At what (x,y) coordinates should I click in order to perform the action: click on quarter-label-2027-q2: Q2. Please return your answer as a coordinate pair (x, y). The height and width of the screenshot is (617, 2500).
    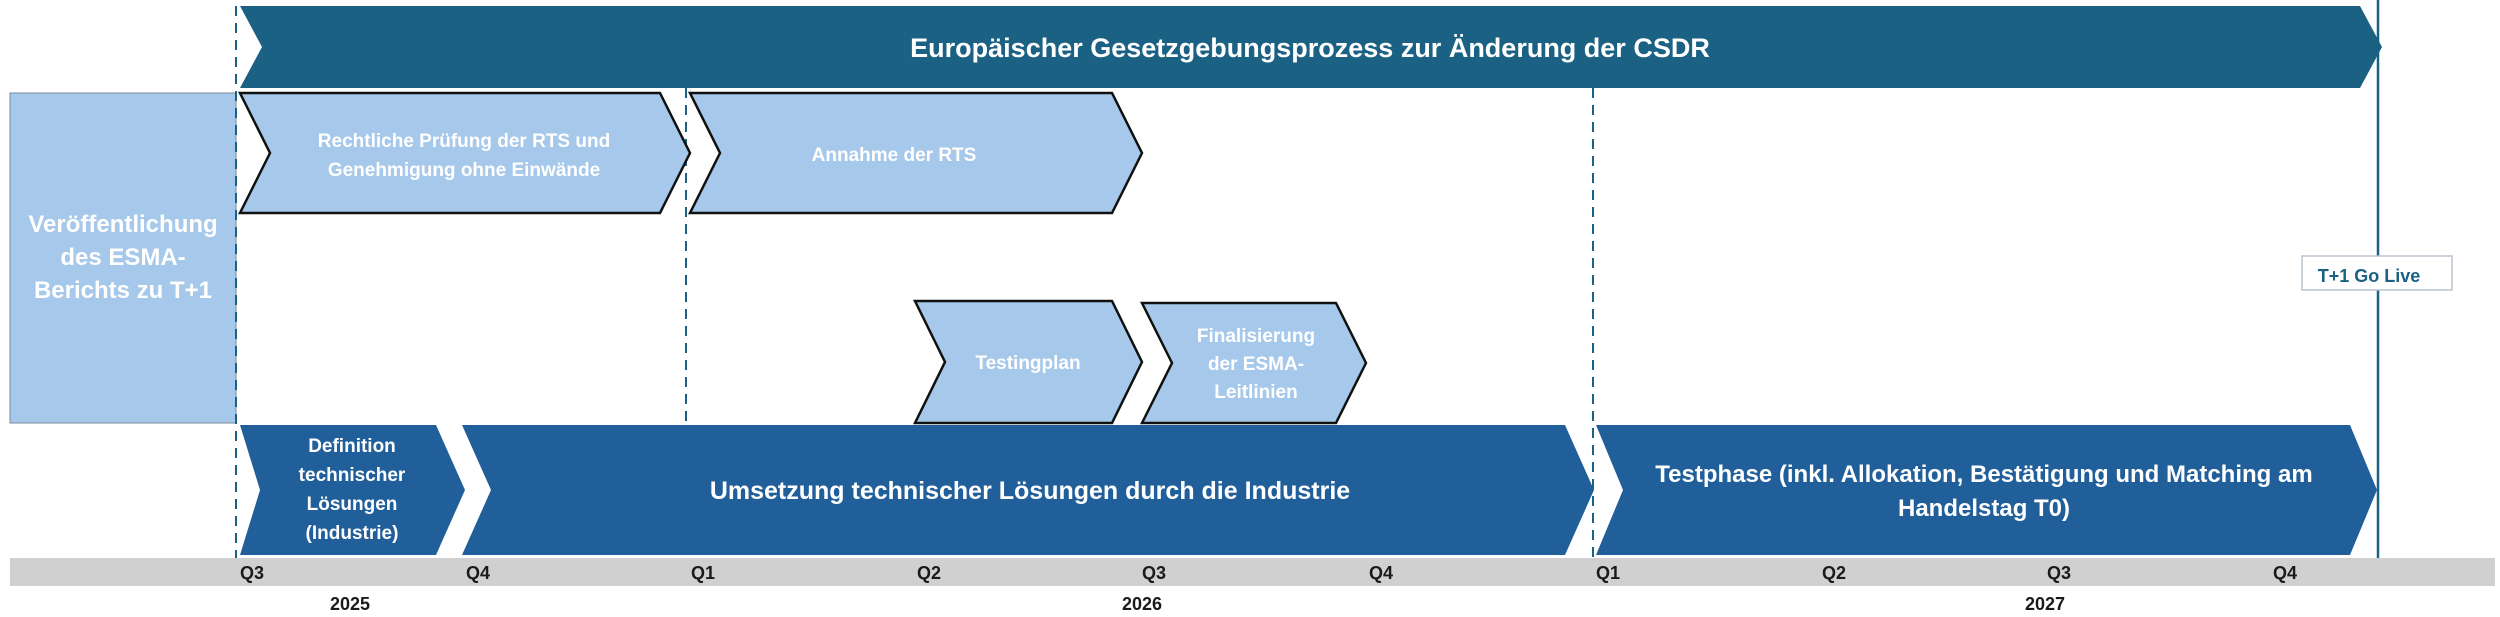
    Looking at the image, I should click on (1834, 573).